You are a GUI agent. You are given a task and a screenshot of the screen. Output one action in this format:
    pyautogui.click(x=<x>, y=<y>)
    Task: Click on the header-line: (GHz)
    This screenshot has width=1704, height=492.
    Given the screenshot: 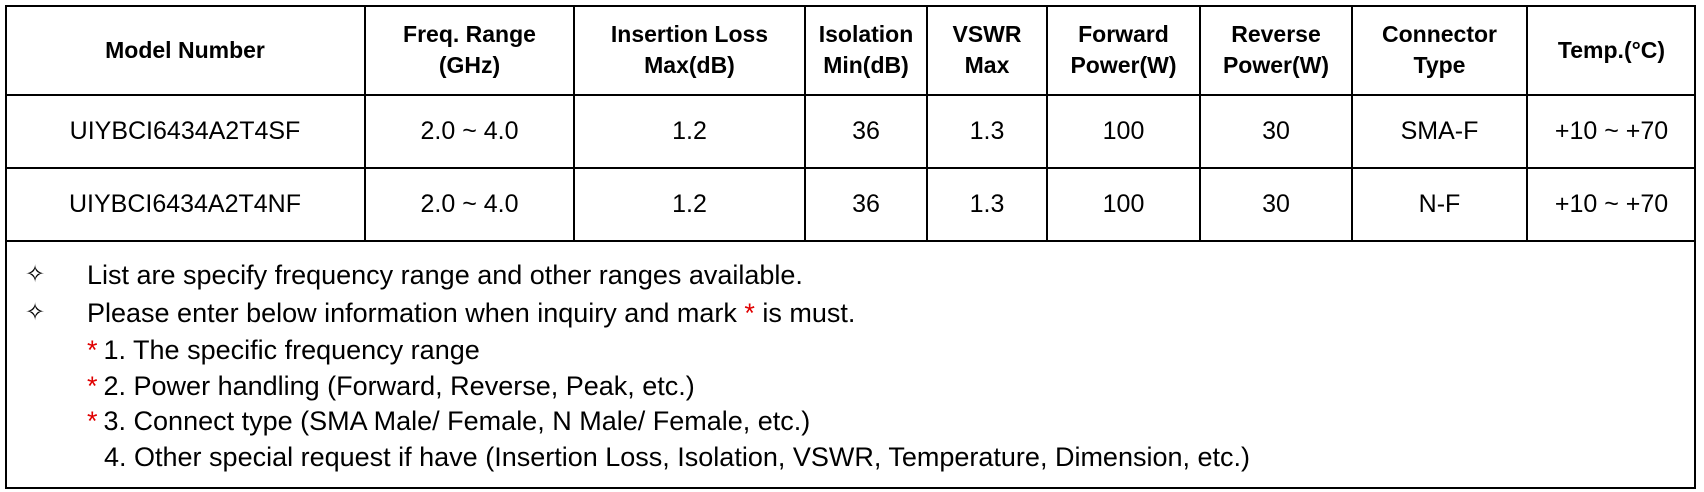 What is the action you would take?
    pyautogui.click(x=469, y=65)
    